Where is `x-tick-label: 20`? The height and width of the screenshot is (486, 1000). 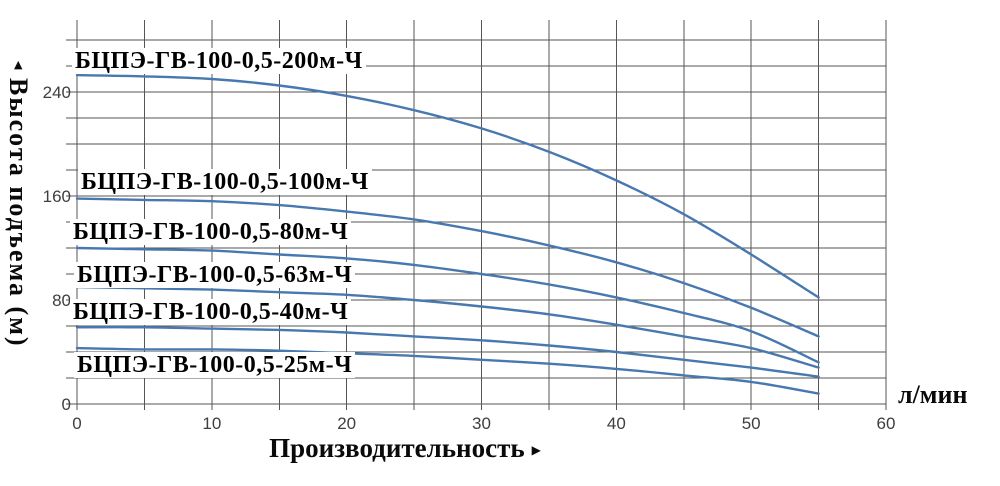
x-tick-label: 20 is located at coordinates (347, 423).